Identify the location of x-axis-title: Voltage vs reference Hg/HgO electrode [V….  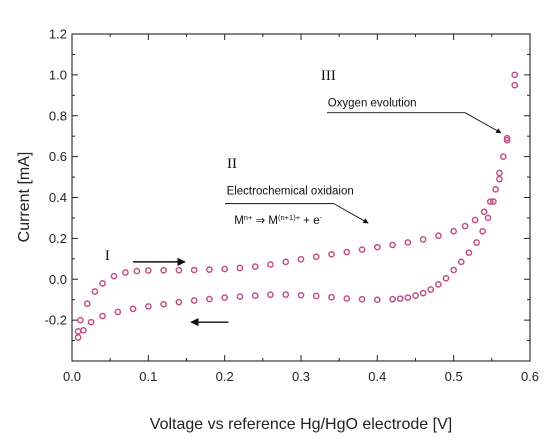
(301, 424).